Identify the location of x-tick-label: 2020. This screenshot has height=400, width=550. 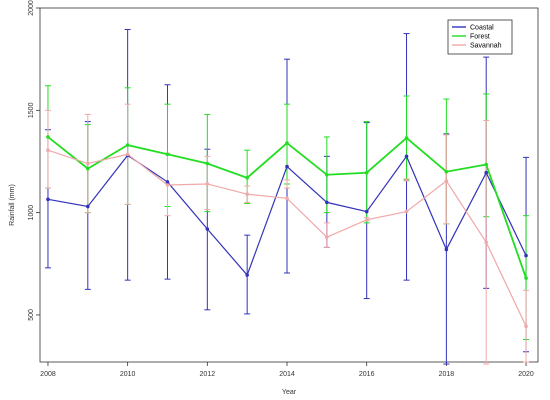
(526, 374).